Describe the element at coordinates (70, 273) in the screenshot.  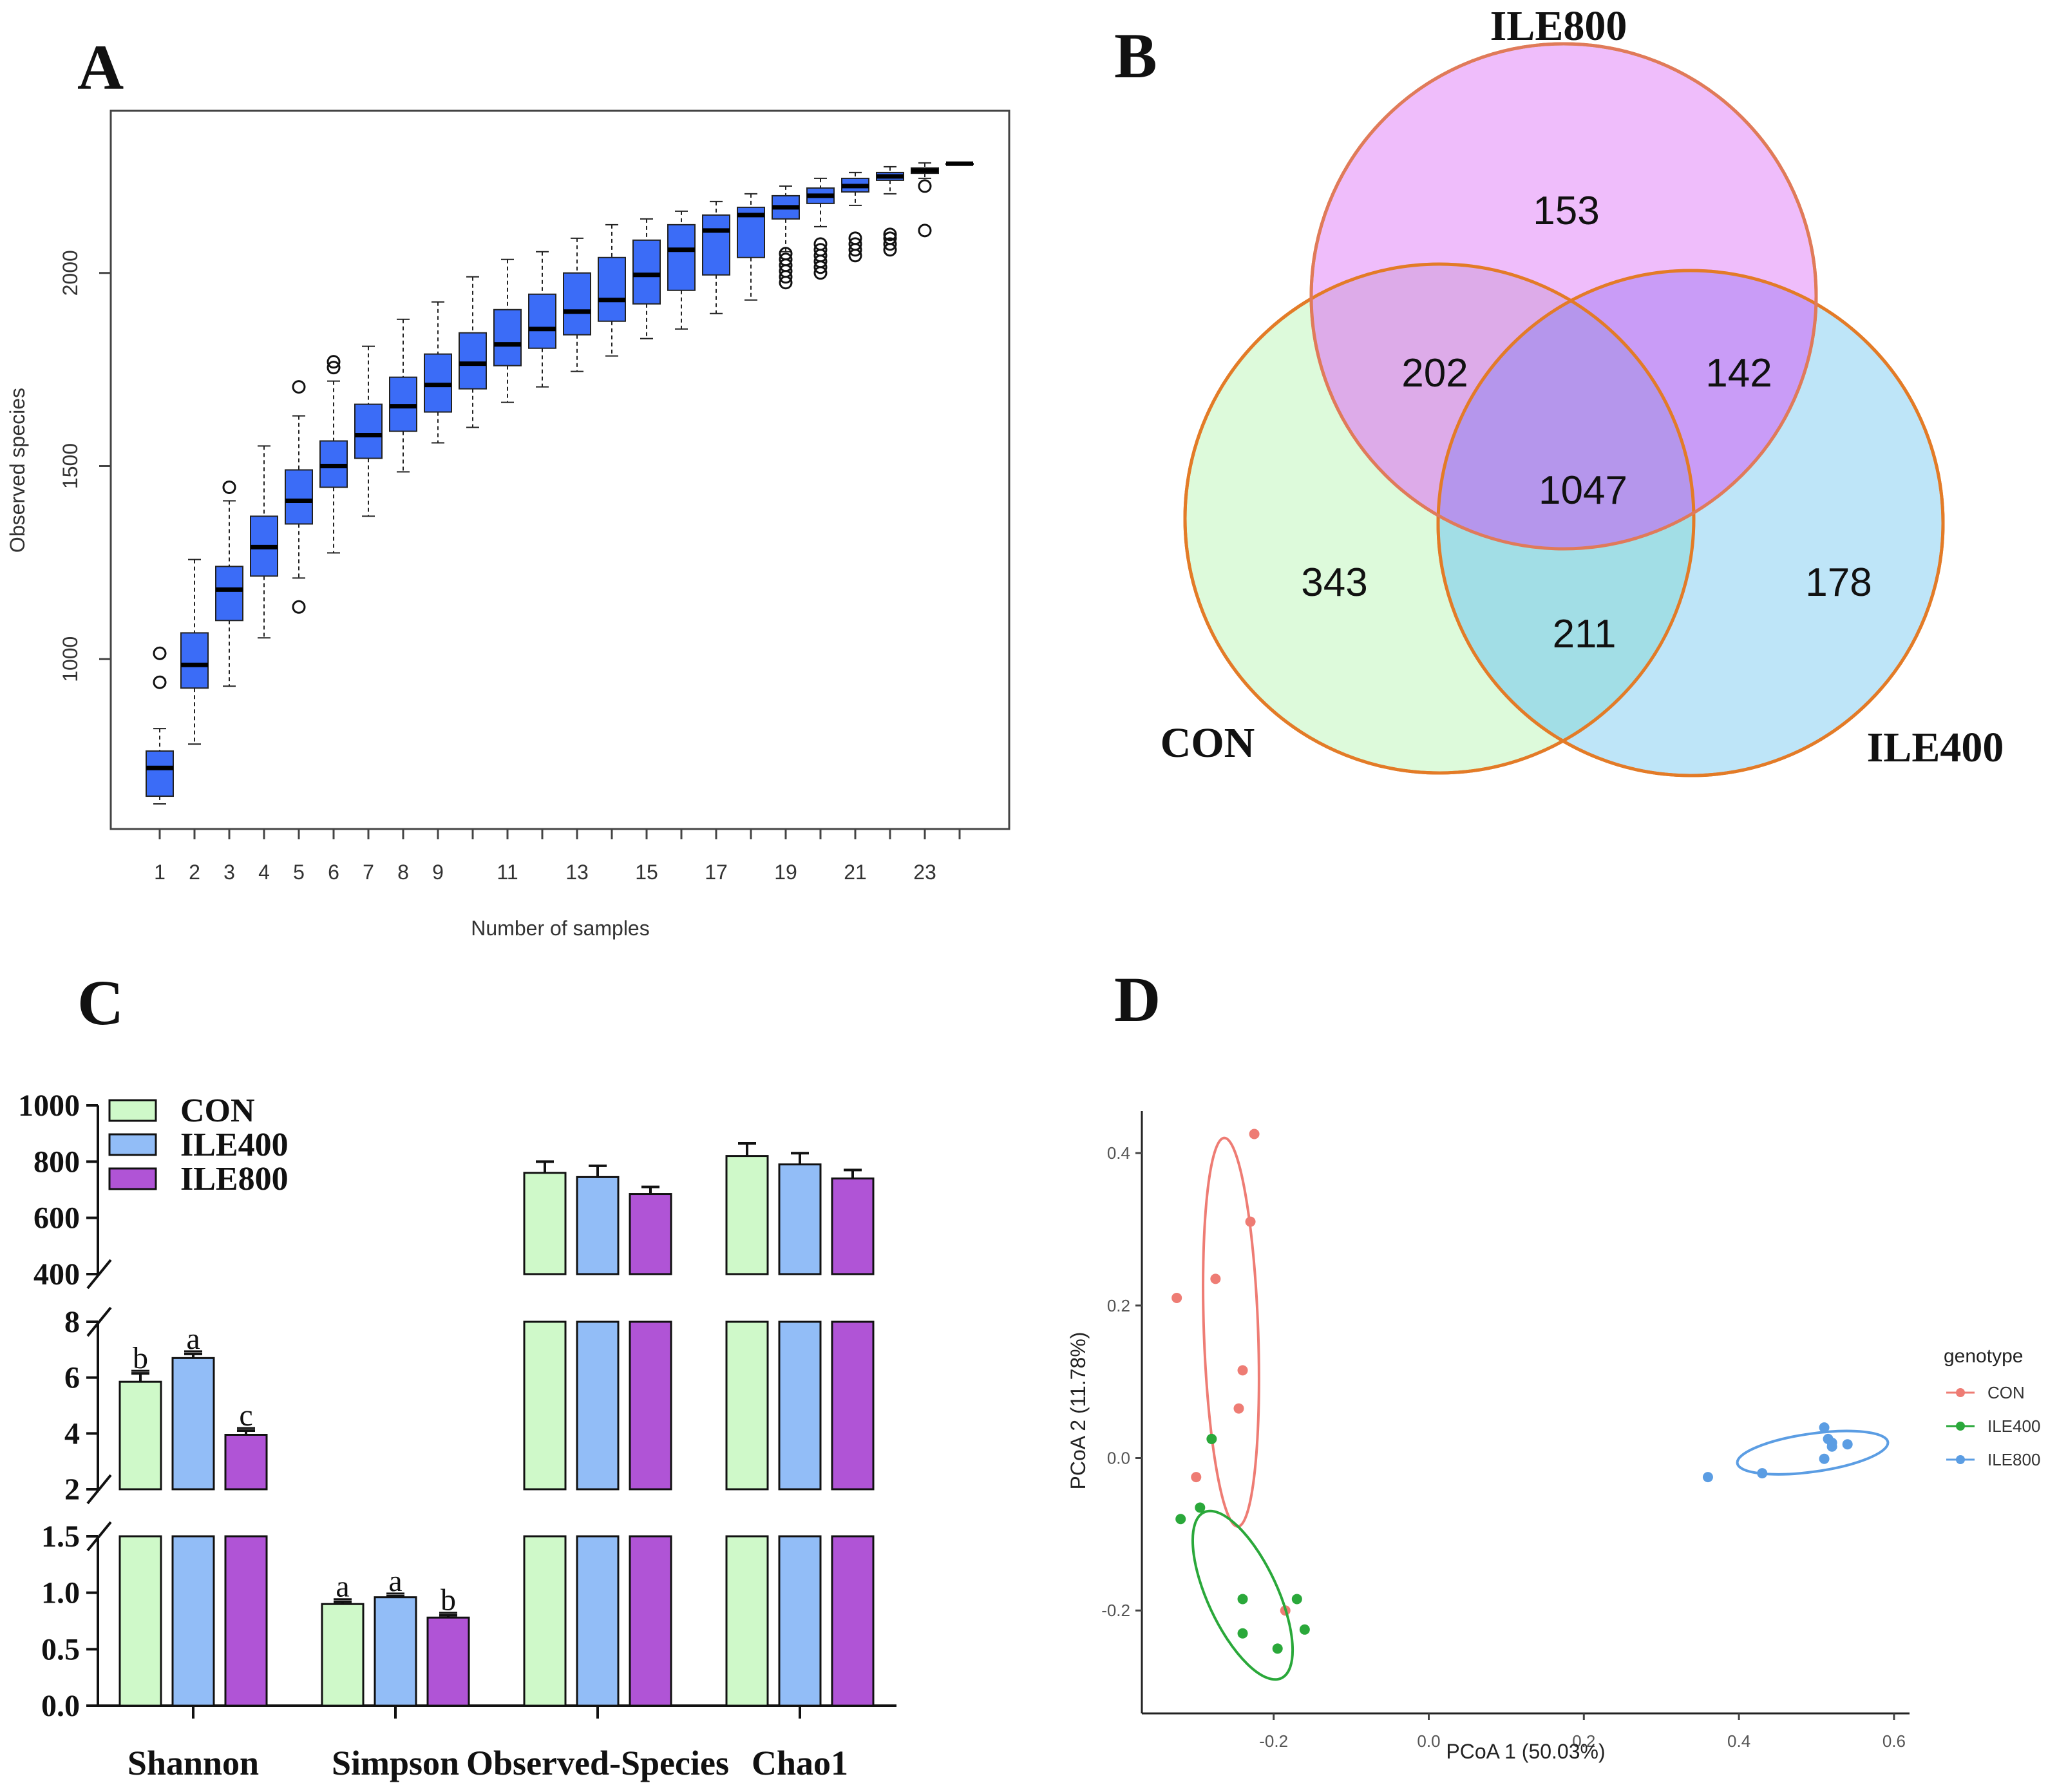
I see `y-tick-label: 2000` at that location.